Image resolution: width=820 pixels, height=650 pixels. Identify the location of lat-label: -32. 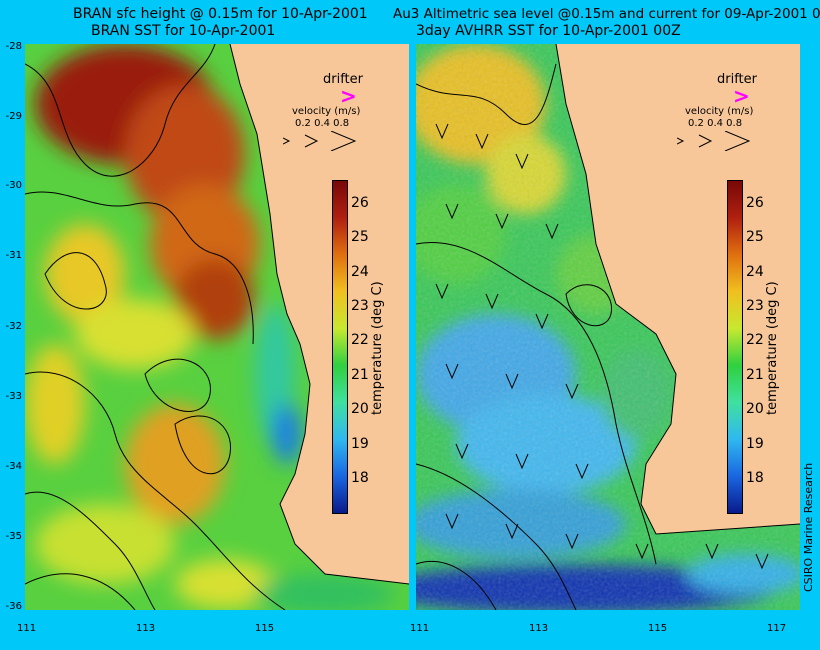
(13, 326).